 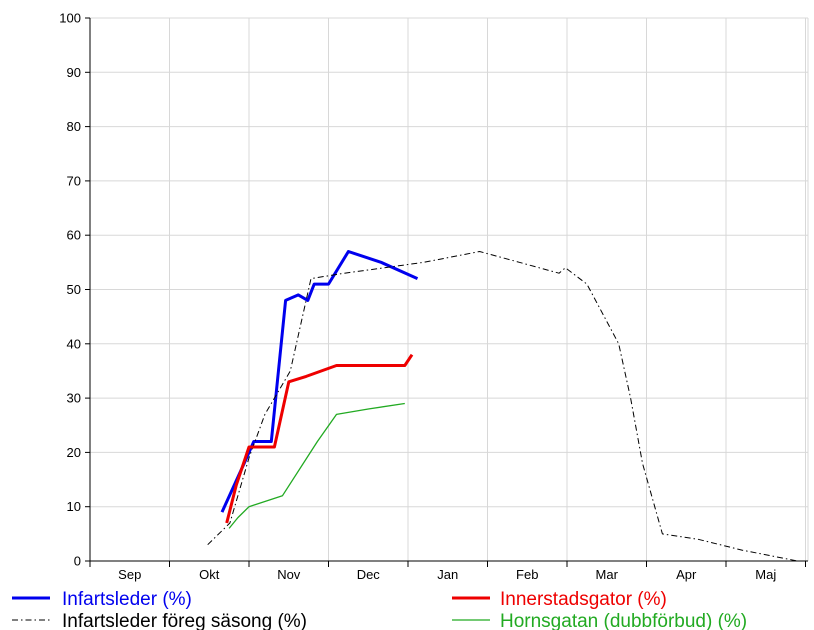 I want to click on y-tick-label: 40, so click(x=74, y=343).